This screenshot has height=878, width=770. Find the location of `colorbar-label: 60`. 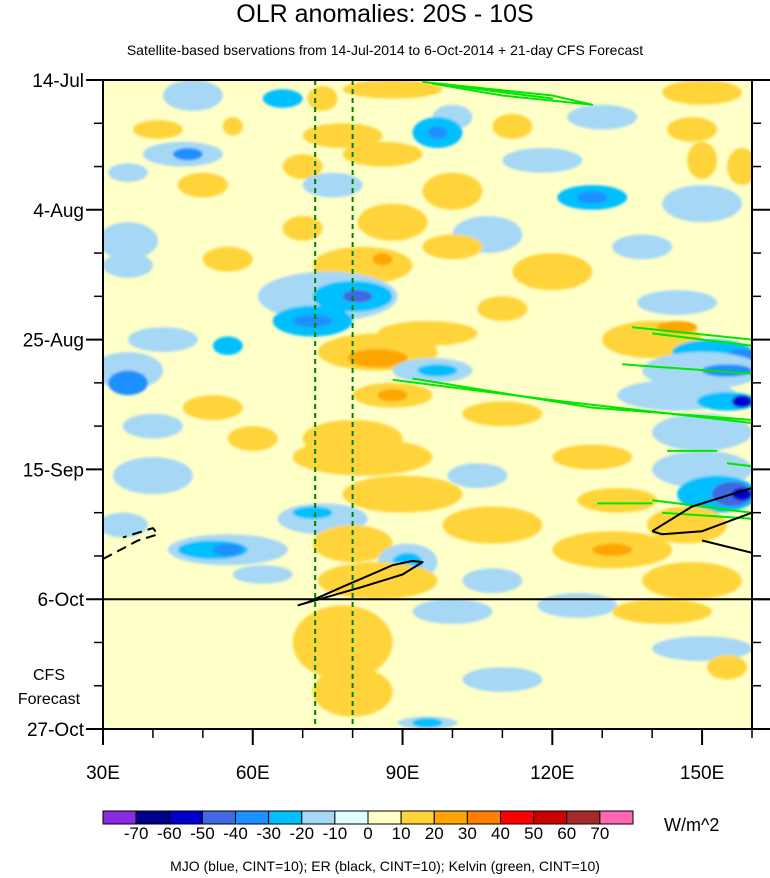

colorbar-label: 60 is located at coordinates (566, 833).